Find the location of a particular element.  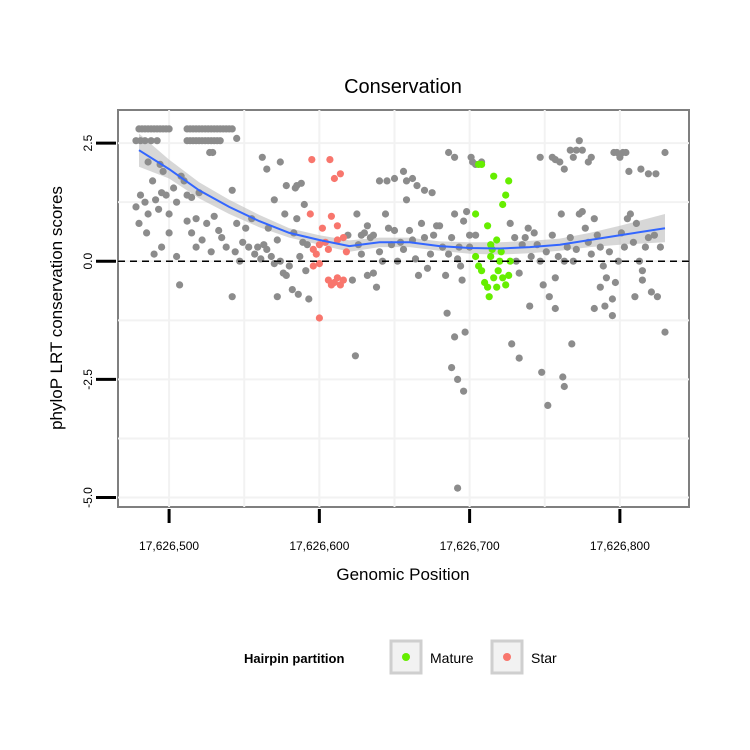

legend-label-star: Star is located at coordinates (544, 658).